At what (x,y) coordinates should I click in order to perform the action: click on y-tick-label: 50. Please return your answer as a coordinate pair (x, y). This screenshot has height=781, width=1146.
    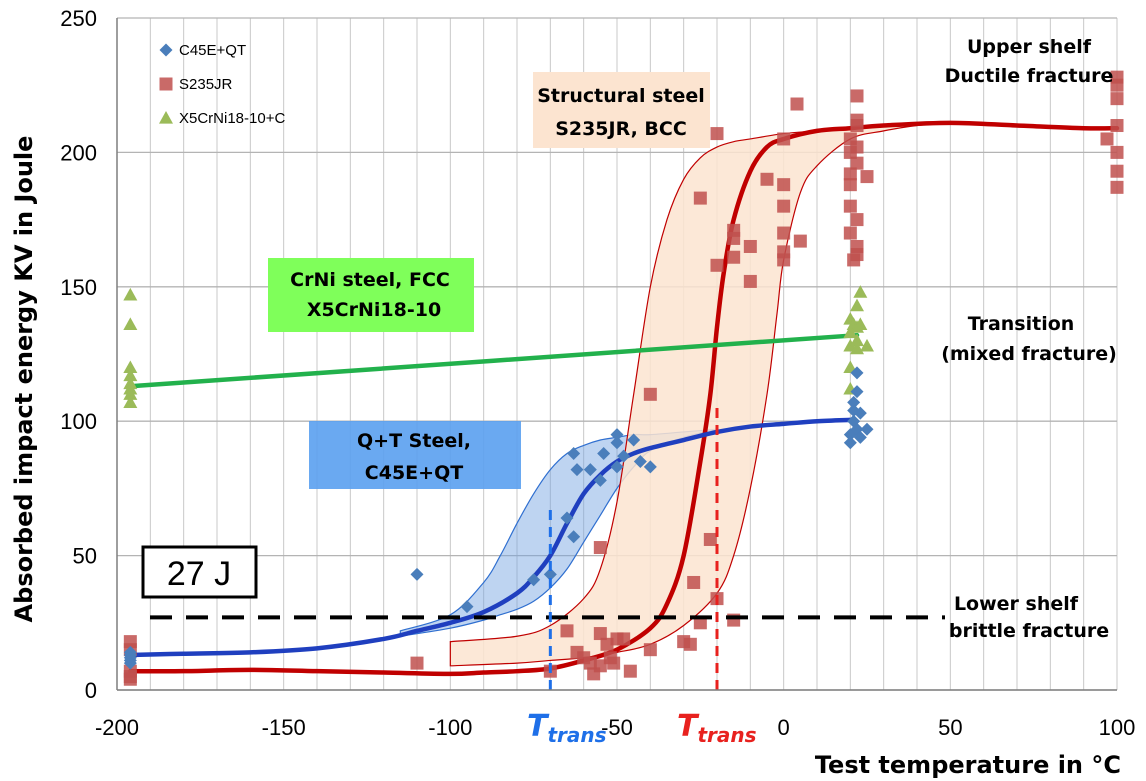
    Looking at the image, I should click on (85, 556).